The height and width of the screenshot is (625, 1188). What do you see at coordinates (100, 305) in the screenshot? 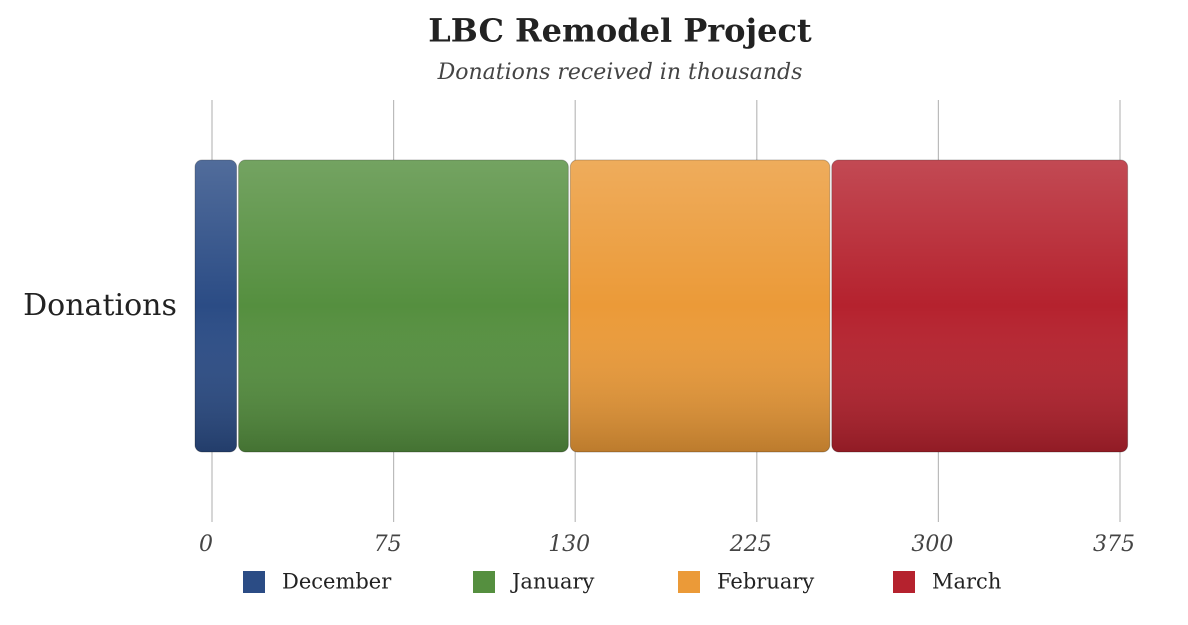
I see `category-label: Donations` at bounding box center [100, 305].